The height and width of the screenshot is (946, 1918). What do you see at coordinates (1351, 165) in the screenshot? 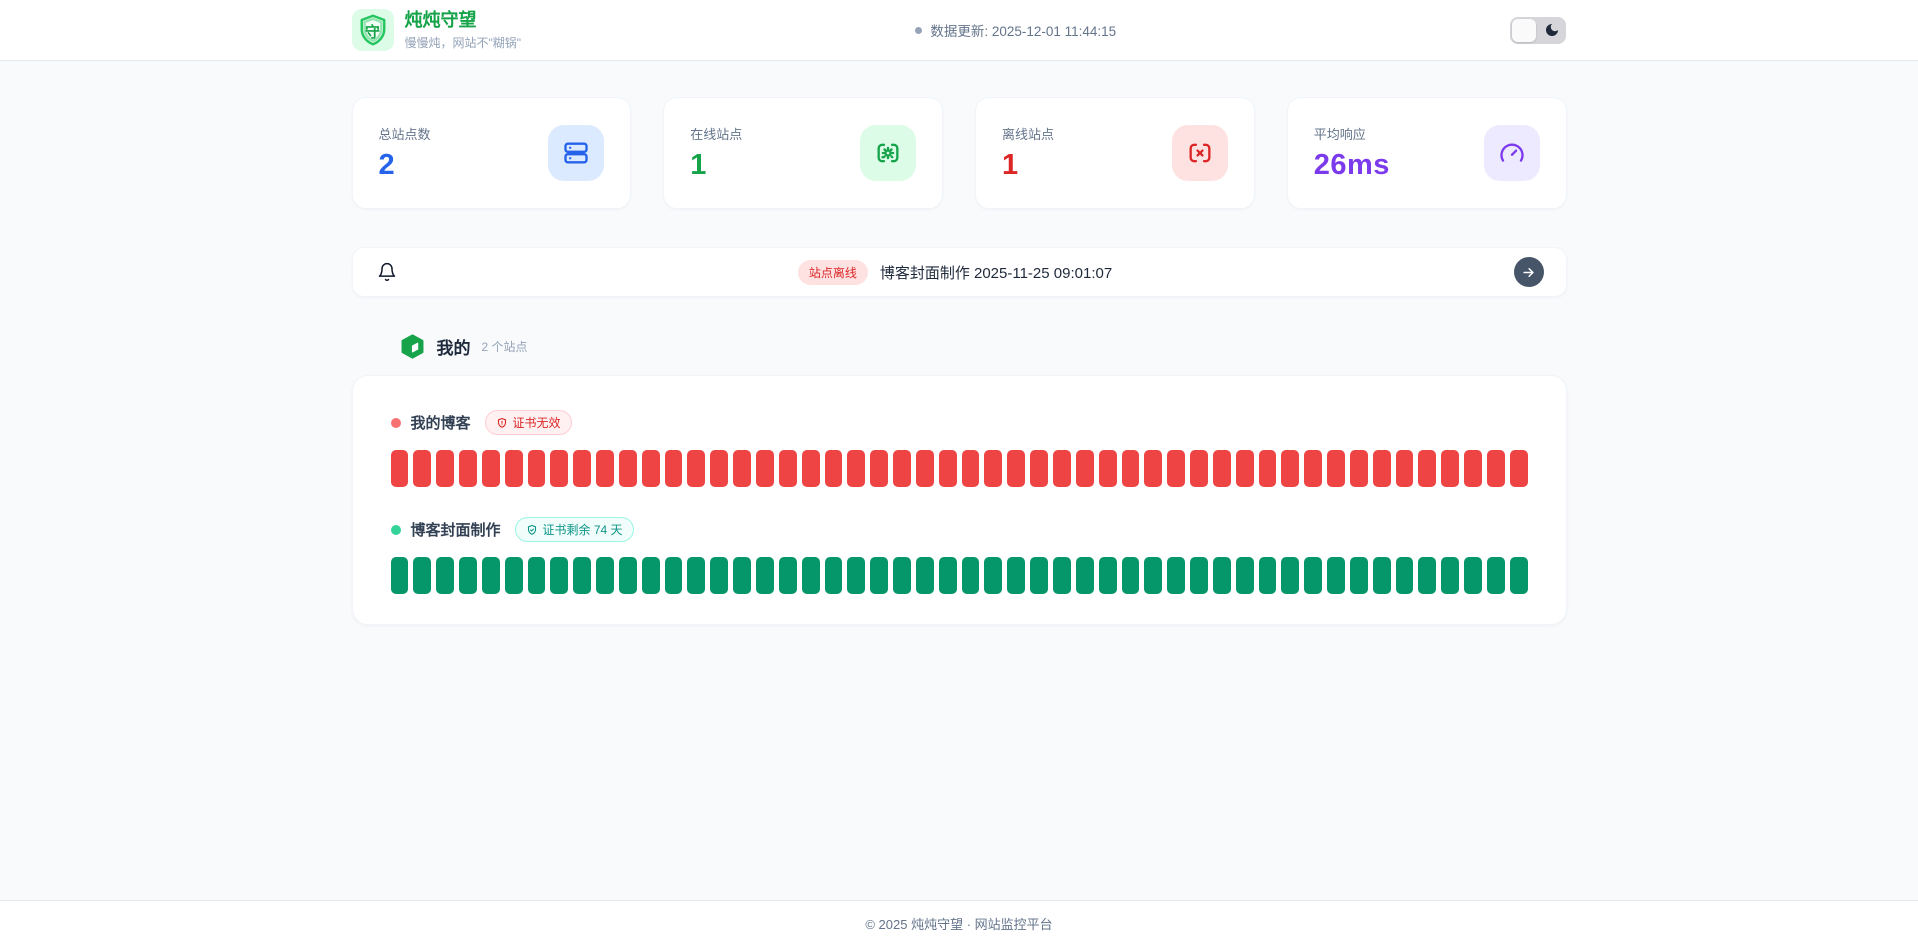
I see `stat-value: 26ms` at bounding box center [1351, 165].